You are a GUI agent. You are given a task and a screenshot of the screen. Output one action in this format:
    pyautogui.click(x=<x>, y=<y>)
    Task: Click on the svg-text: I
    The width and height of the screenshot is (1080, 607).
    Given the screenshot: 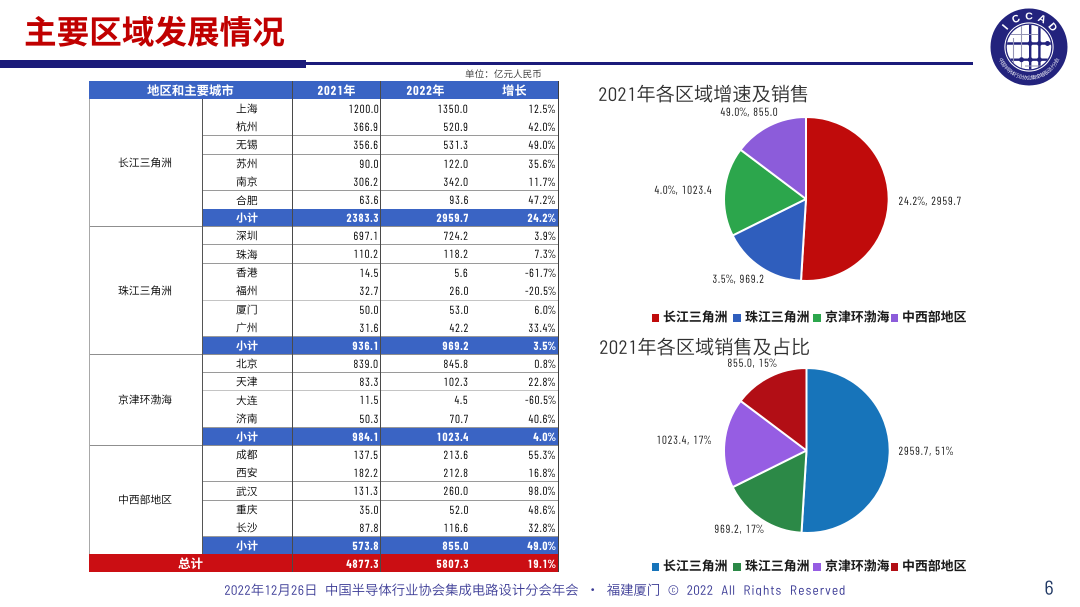 What is the action you would take?
    pyautogui.click(x=1005, y=27)
    